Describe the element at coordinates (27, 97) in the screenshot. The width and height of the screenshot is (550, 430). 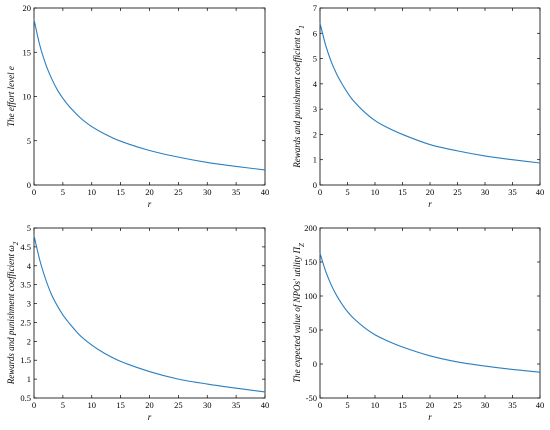
I see `y-tick-label: 10` at that location.